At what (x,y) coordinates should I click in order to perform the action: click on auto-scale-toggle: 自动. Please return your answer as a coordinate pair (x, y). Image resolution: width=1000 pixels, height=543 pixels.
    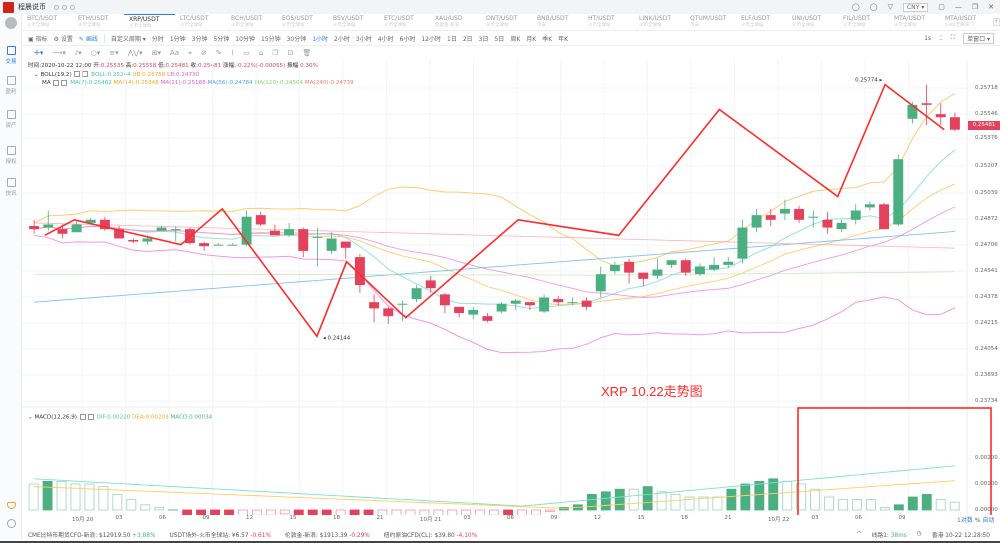
    Looking at the image, I should click on (988, 520).